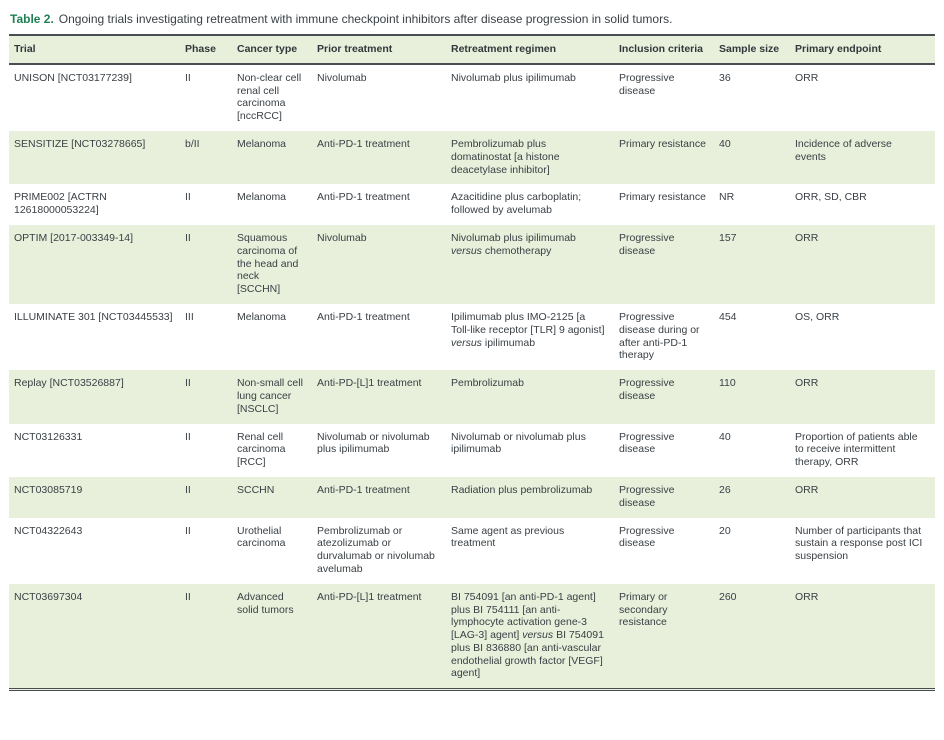 Image resolution: width=944 pixels, height=740 pixels. What do you see at coordinates (261, 449) in the screenshot?
I see `cell-cancer-type: Renal cell carcinoma [RCC]` at bounding box center [261, 449].